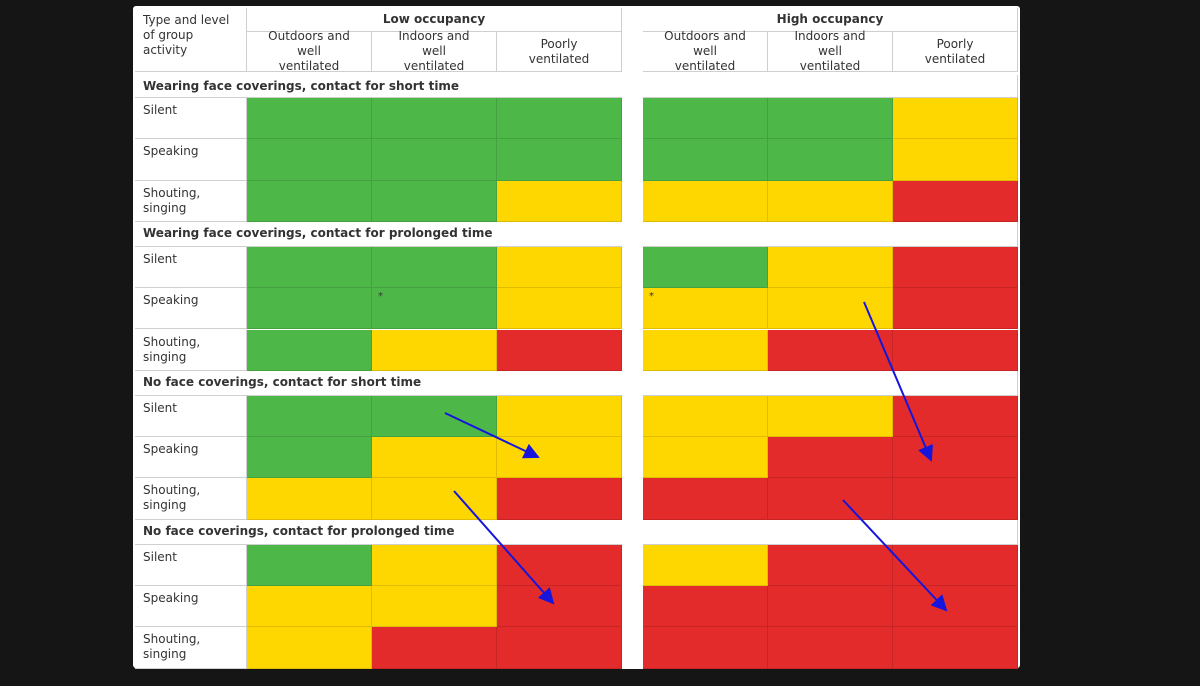  I want to click on group-title: Low occupancy, so click(434, 20).